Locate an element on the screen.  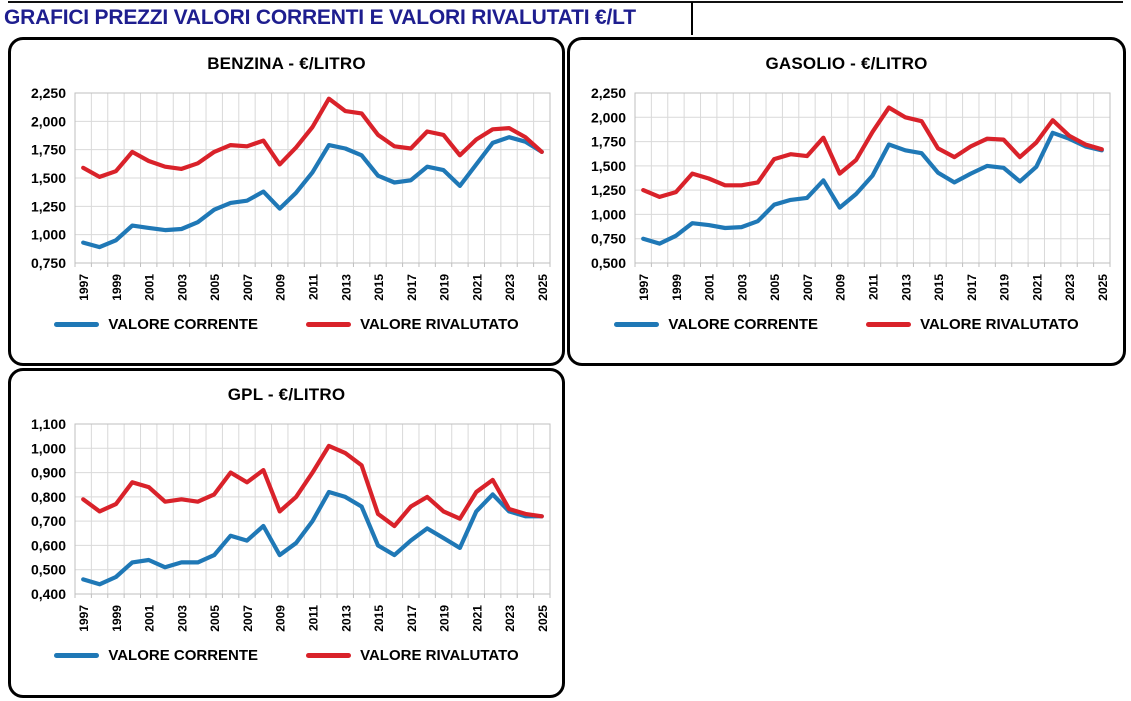
svg-text: 1,500 is located at coordinates (47, 178).